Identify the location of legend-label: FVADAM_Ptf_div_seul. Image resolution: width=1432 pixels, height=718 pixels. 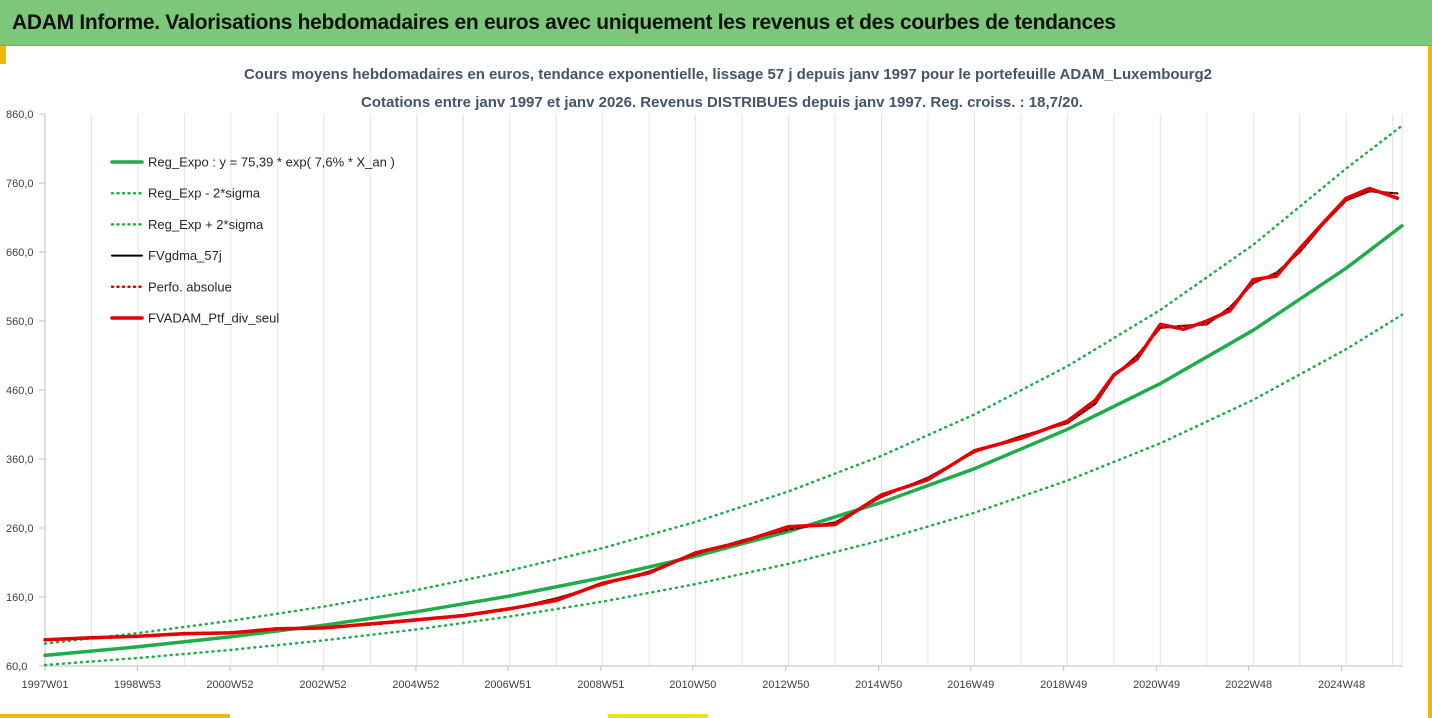
(213, 318).